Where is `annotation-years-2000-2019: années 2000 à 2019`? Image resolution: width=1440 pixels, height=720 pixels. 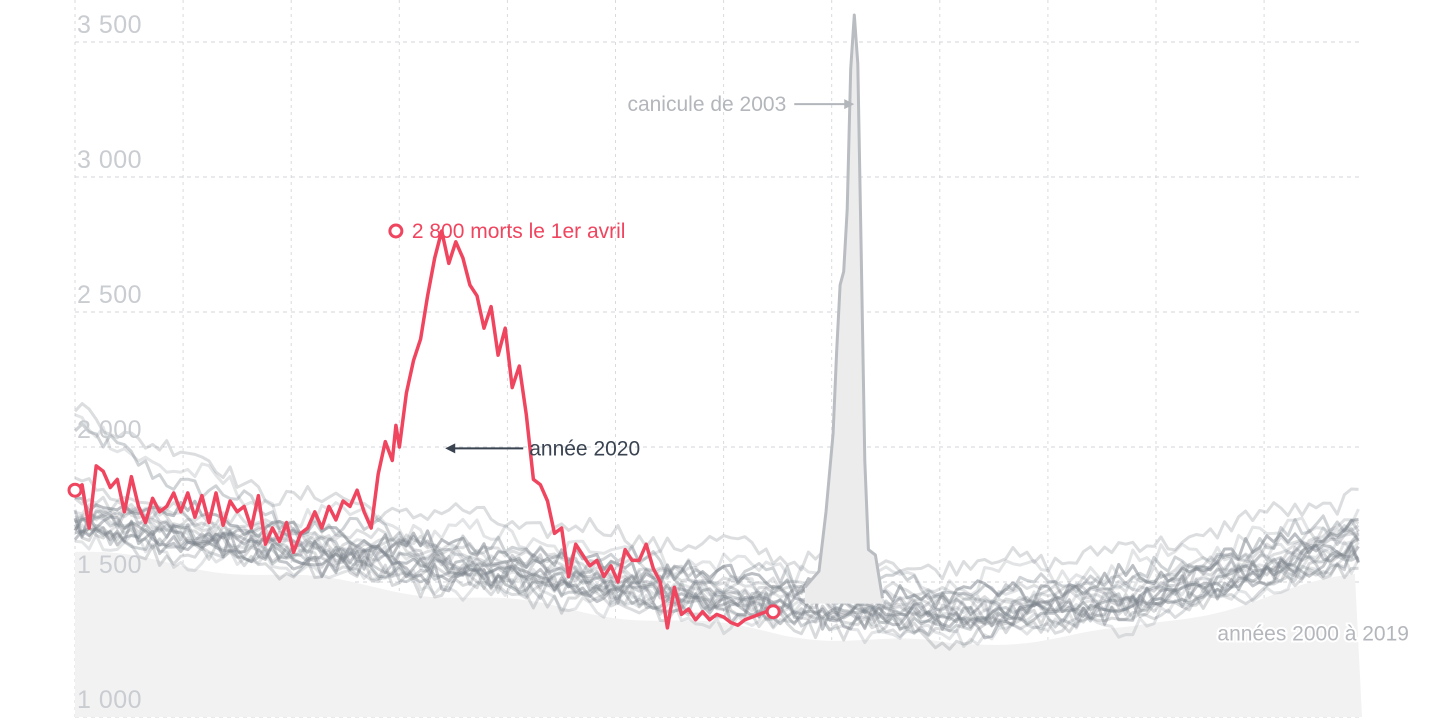 annotation-years-2000-2019: années 2000 à 2019 is located at coordinates (1313, 633).